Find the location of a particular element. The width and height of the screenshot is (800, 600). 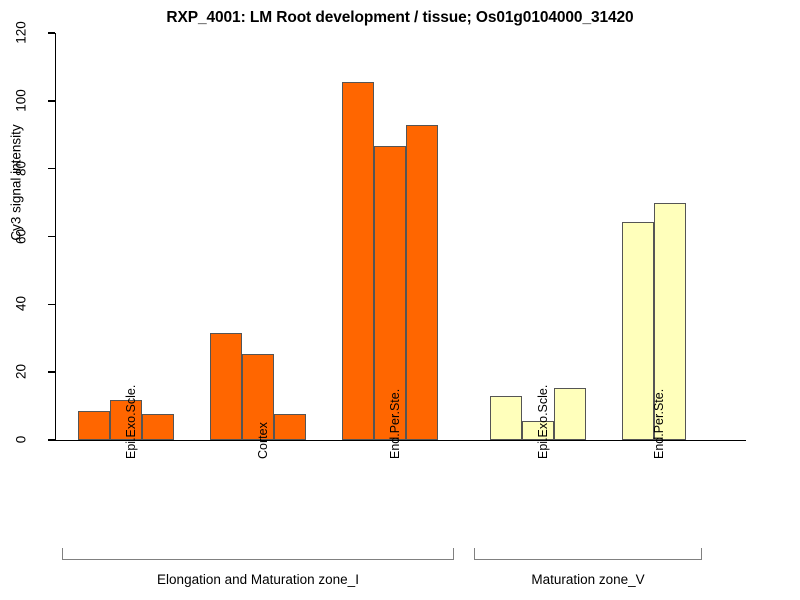

x-axis-tick-label: Cortex is located at coordinates (263, 440).